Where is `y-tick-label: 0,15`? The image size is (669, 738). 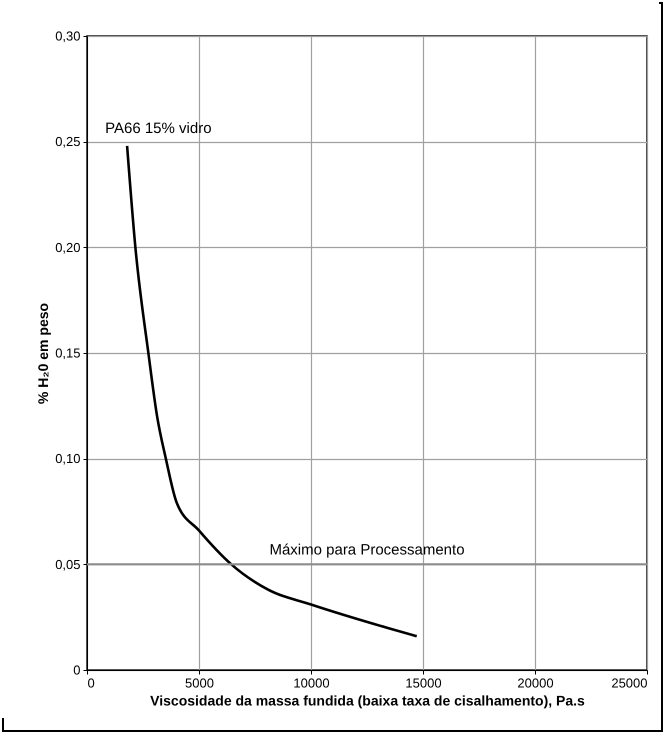
y-tick-label: 0,15 is located at coordinates (67, 353).